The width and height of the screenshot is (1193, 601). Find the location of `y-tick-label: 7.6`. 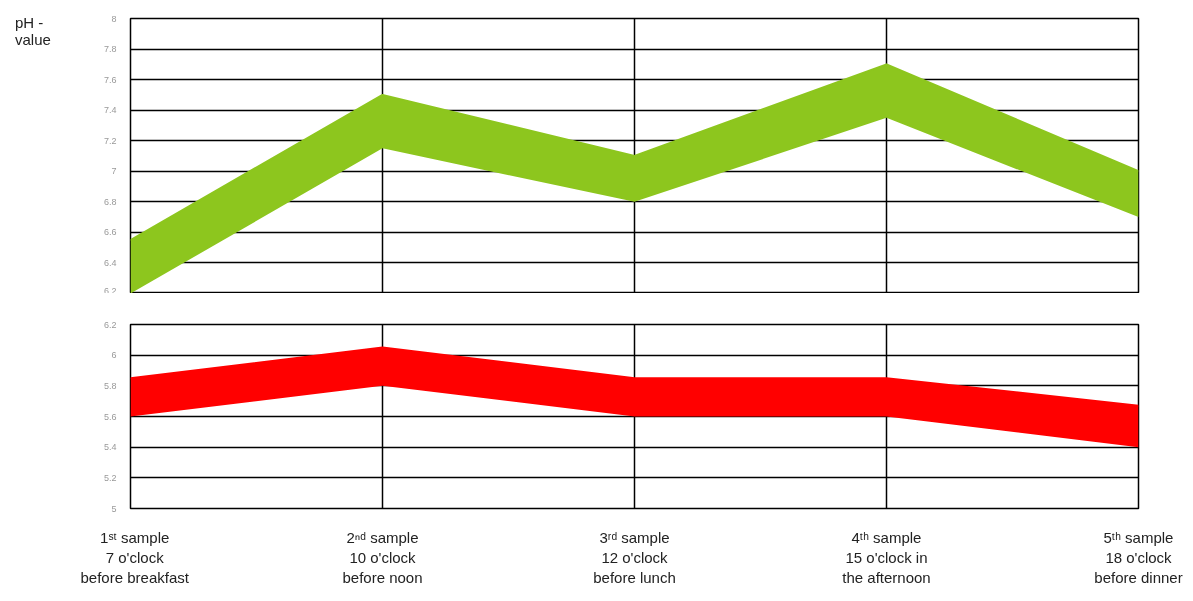

y-tick-label: 7.6 is located at coordinates (110, 79).